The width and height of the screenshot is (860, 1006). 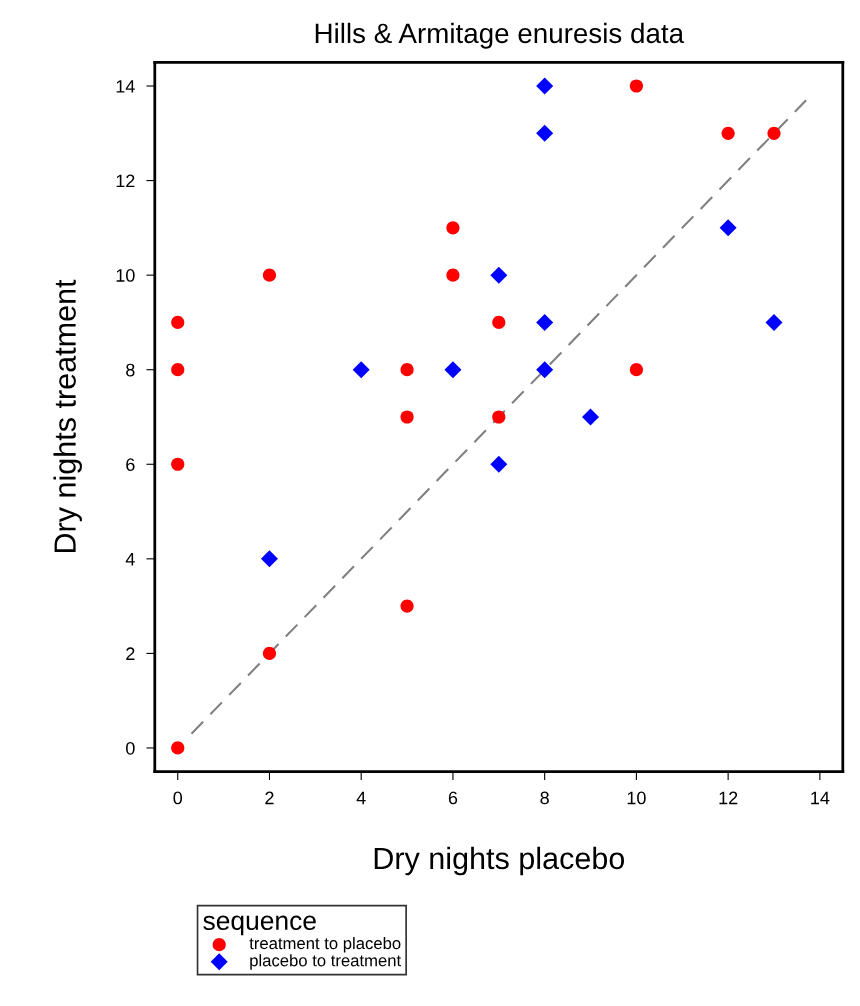 I want to click on x-axis-title: Dry nights placebo, so click(x=499, y=861).